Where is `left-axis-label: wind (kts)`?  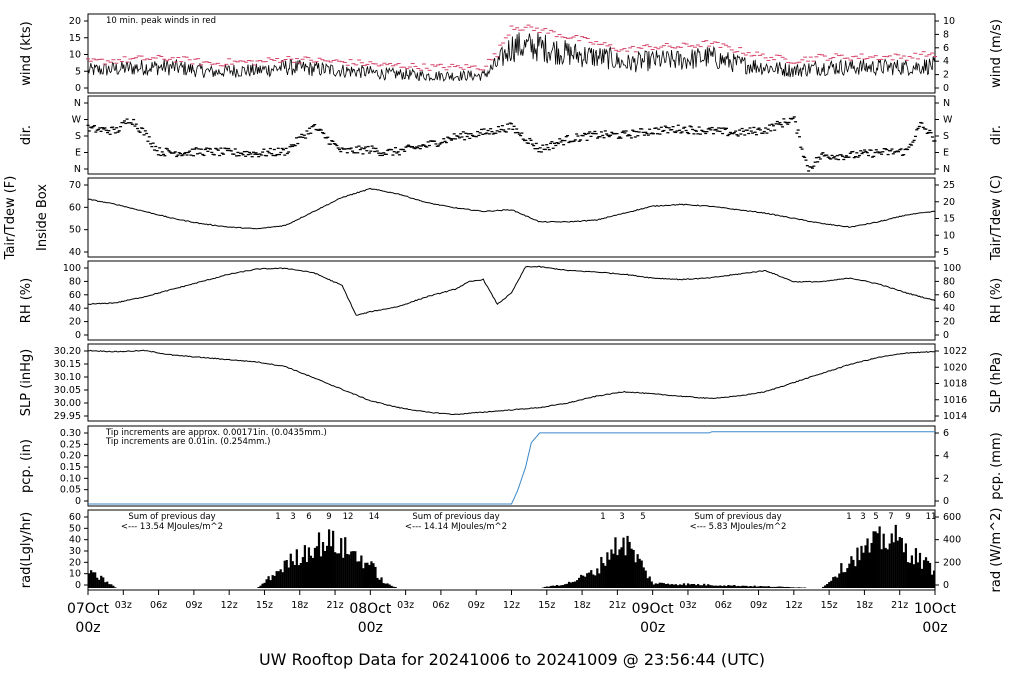 left-axis-label: wind (kts) is located at coordinates (26, 53).